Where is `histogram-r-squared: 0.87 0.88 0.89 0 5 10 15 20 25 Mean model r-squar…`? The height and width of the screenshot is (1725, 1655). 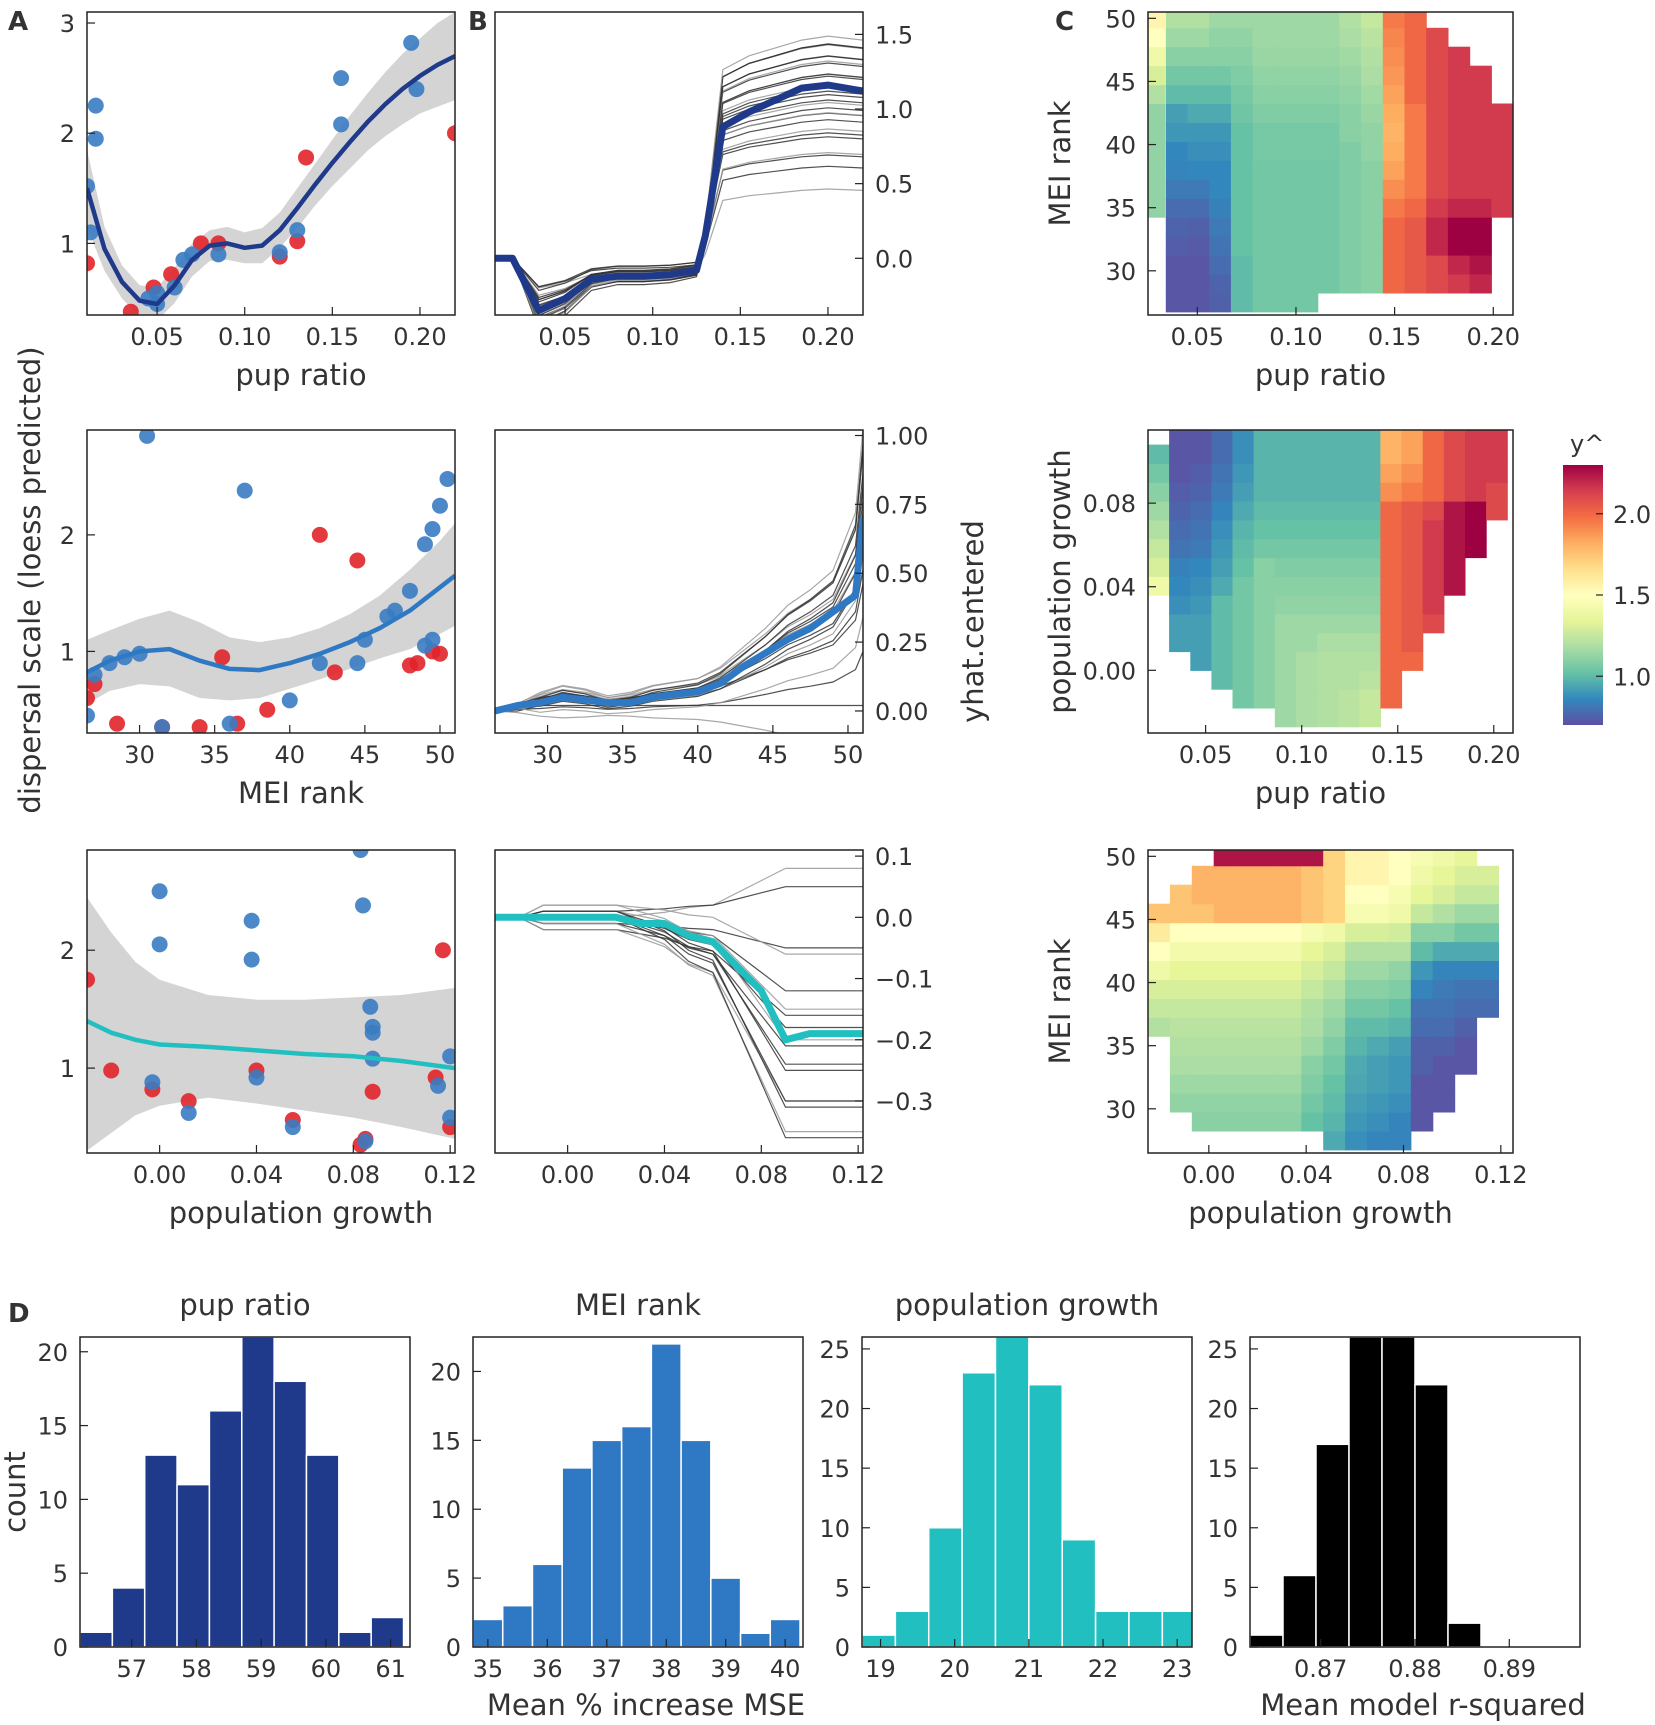 histogram-r-squared: 0.87 0.88 0.89 0 5 10 15 20 25 Mean model r-squar… is located at coordinates (1396, 1529).